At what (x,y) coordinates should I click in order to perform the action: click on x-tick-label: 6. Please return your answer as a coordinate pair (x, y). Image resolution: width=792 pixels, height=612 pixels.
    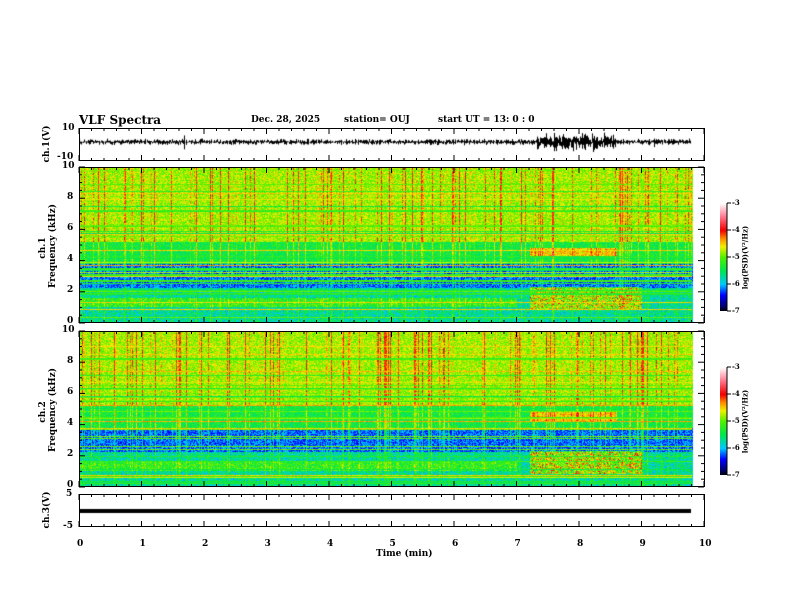
    Looking at the image, I should click on (455, 544).